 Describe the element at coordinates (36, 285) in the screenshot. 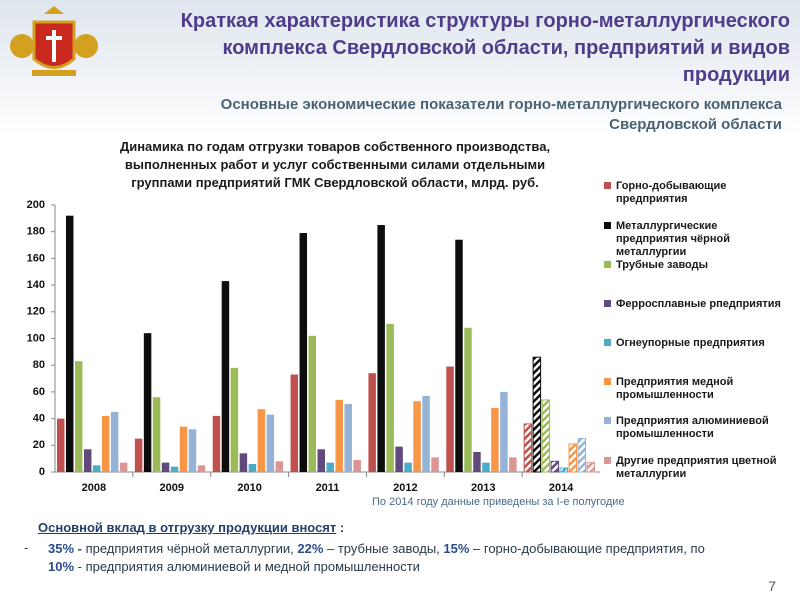

I see `y-tick-label: 140` at that location.